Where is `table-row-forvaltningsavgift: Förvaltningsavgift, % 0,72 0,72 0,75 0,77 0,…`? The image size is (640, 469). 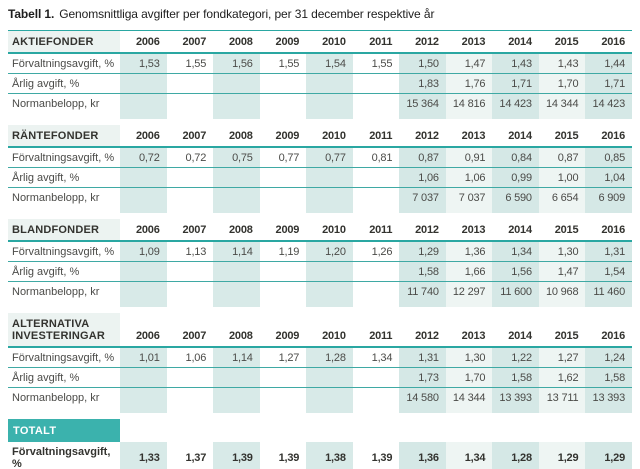
table-row-forvaltningsavgift: Förvaltningsavgift, % 0,72 0,72 0,75 0,77 0,… is located at coordinates (320, 157).